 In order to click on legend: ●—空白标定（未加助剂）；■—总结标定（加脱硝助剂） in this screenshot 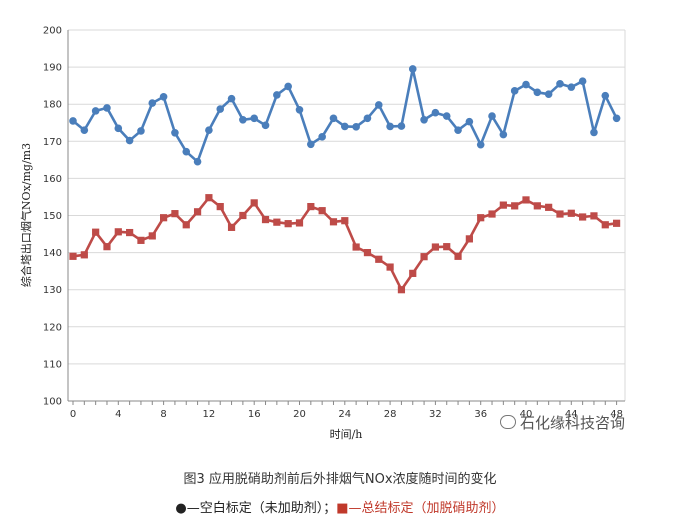, I will do `click(340, 506)`.